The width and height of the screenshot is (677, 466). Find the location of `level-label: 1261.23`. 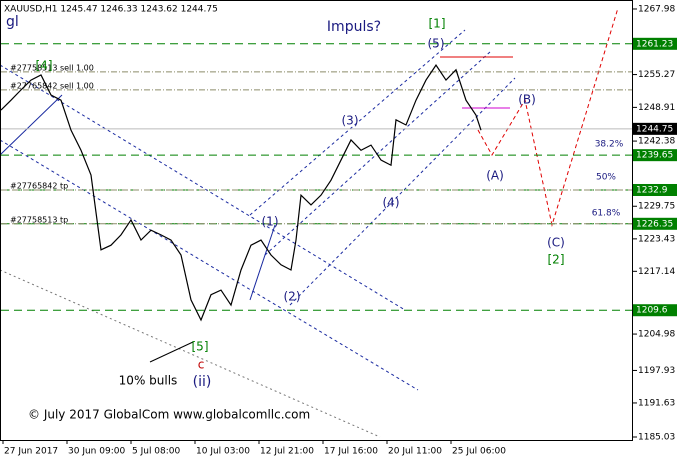

level-label: 1261.23 is located at coordinates (654, 44).